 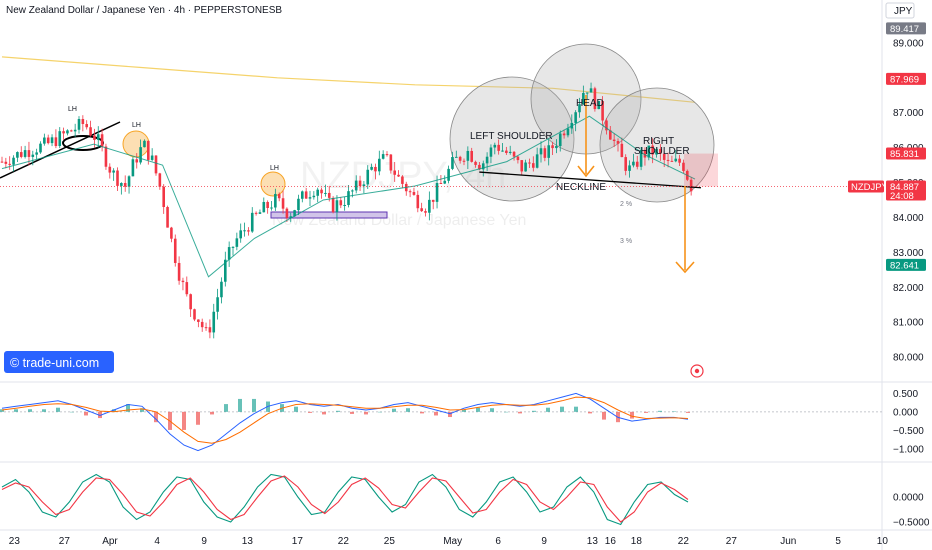 What do you see at coordinates (59, 362) in the screenshot?
I see `branding-badge` at bounding box center [59, 362].